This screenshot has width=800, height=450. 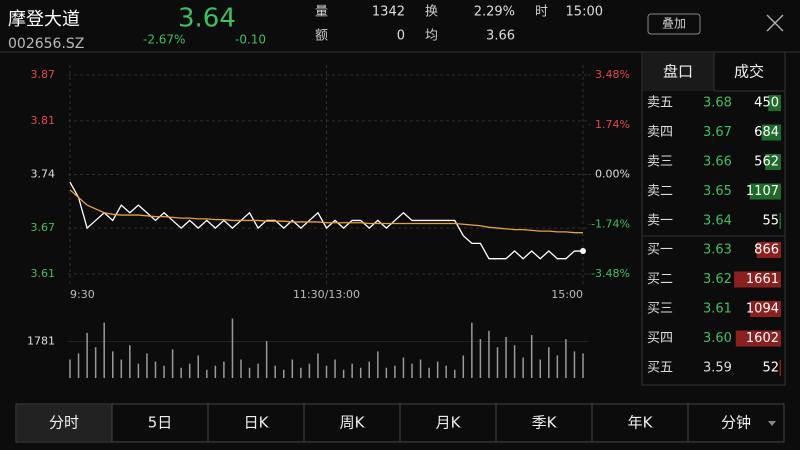 What do you see at coordinates (660, 103) in the screenshot?
I see `book-label: 卖五` at bounding box center [660, 103].